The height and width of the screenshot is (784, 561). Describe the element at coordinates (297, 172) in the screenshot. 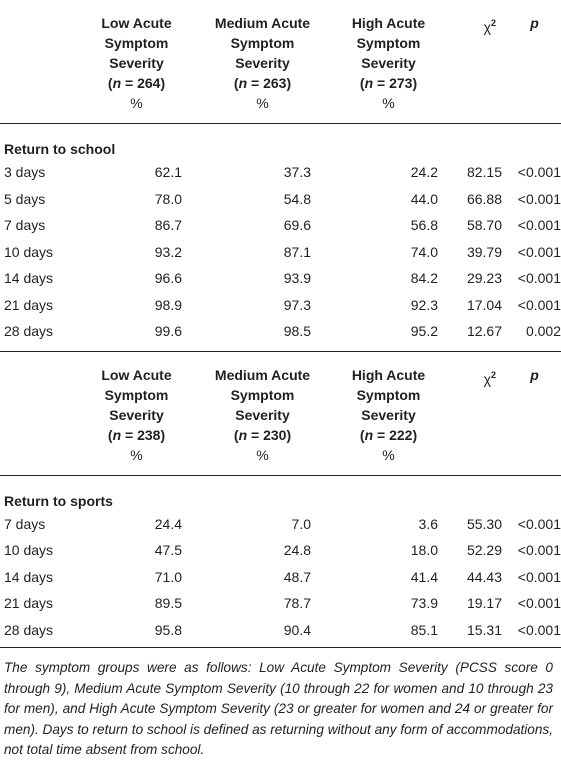

I see `medium-severity-value: 37.3` at that location.